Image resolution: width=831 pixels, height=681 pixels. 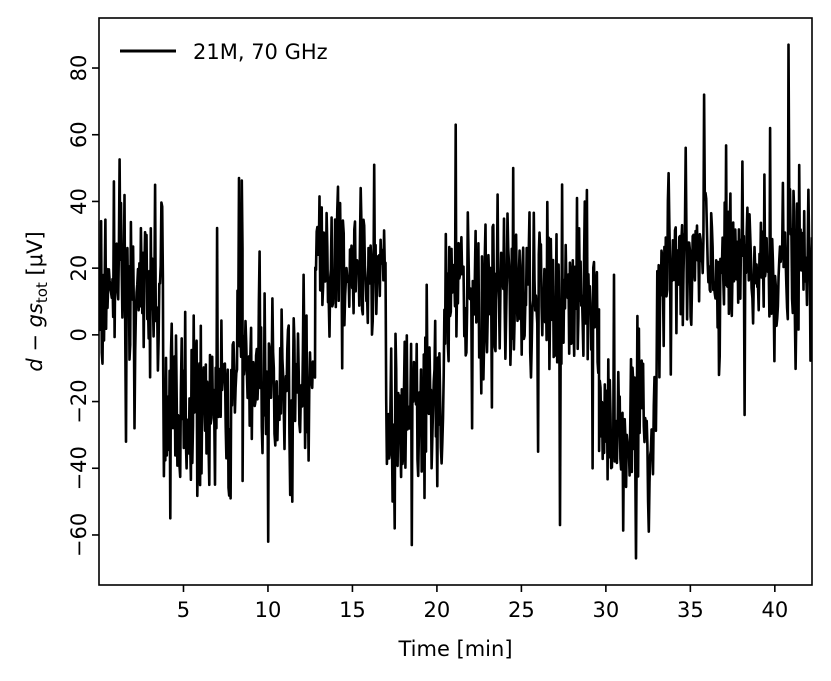 I want to click on x-axis-label: Time [min], so click(x=454, y=649).